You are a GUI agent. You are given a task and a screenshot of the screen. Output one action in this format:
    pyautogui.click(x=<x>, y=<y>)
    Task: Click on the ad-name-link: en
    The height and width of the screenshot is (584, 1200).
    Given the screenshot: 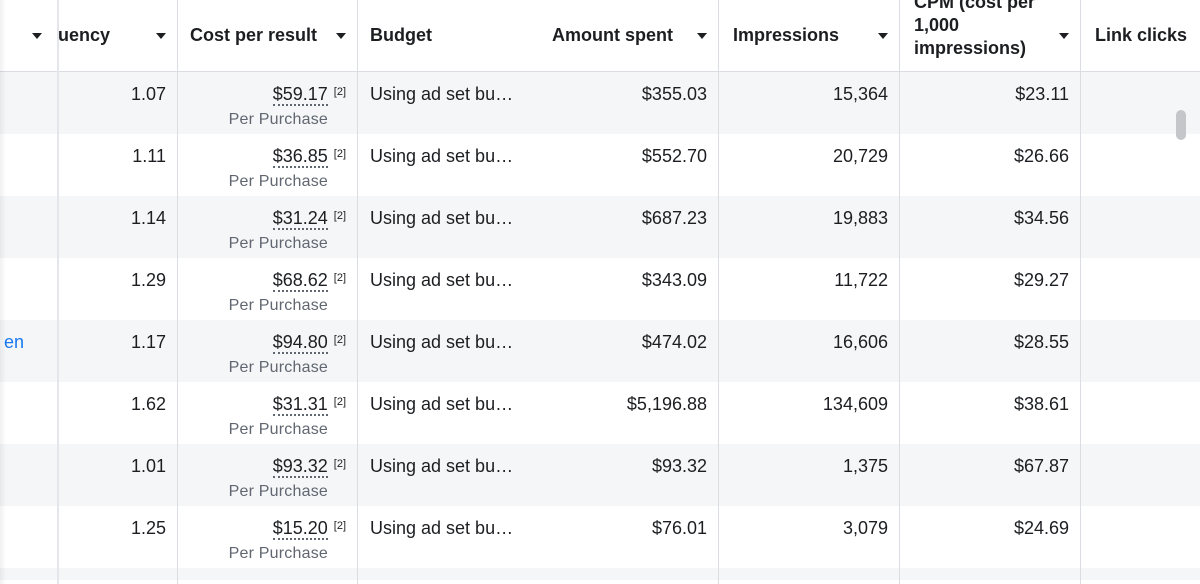 What is the action you would take?
    pyautogui.click(x=14, y=342)
    